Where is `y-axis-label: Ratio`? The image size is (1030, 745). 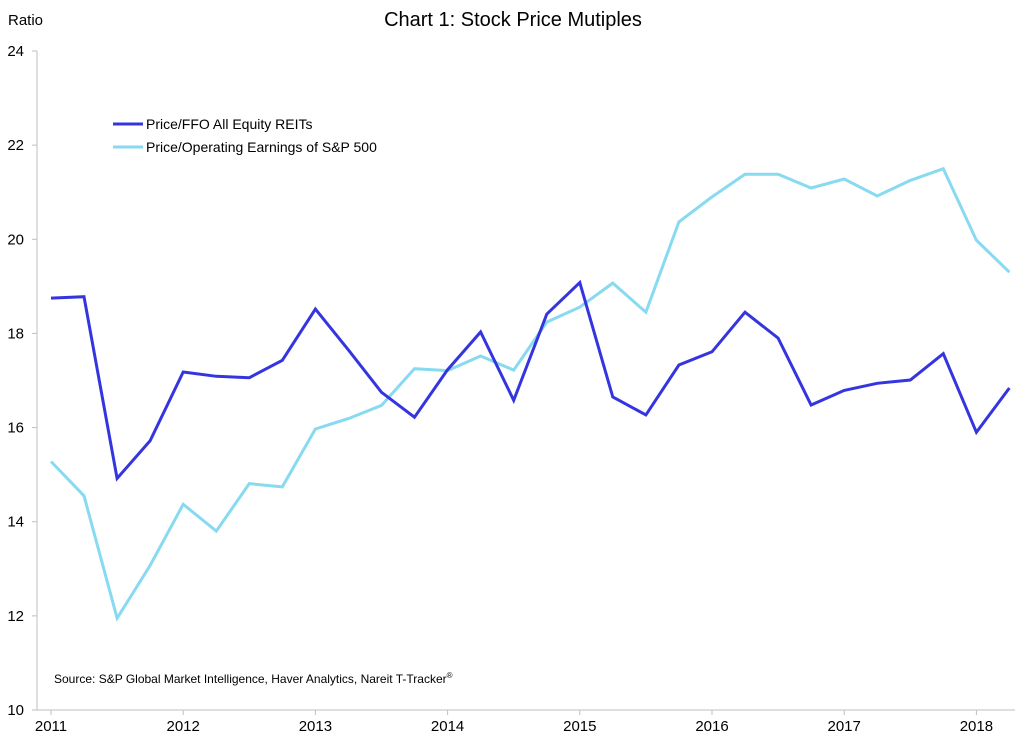 y-axis-label: Ratio is located at coordinates (25, 20).